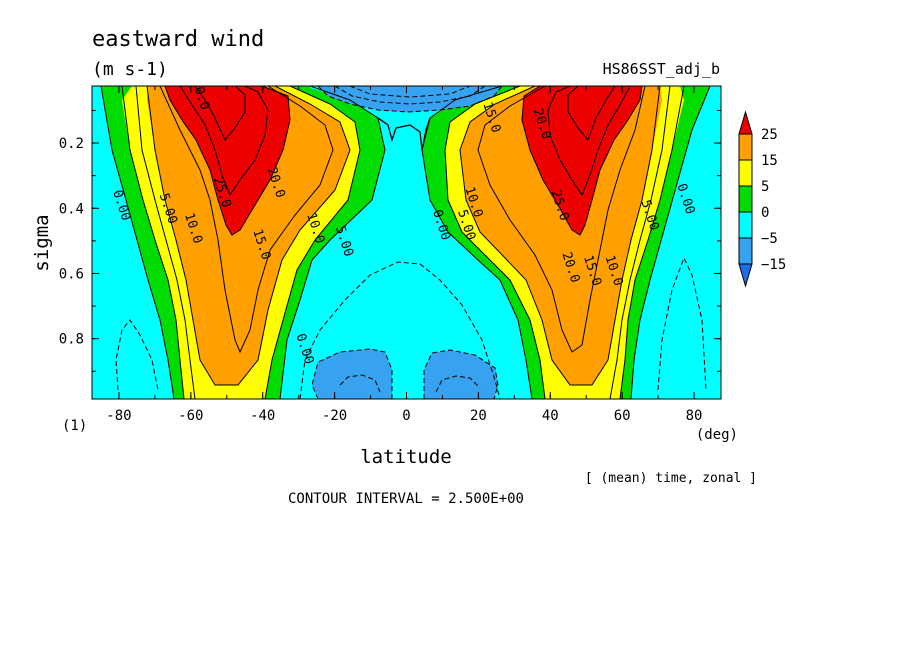 The width and height of the screenshot is (904, 654). What do you see at coordinates (769, 239) in the screenshot?
I see `colorbar-label: −5` at bounding box center [769, 239].